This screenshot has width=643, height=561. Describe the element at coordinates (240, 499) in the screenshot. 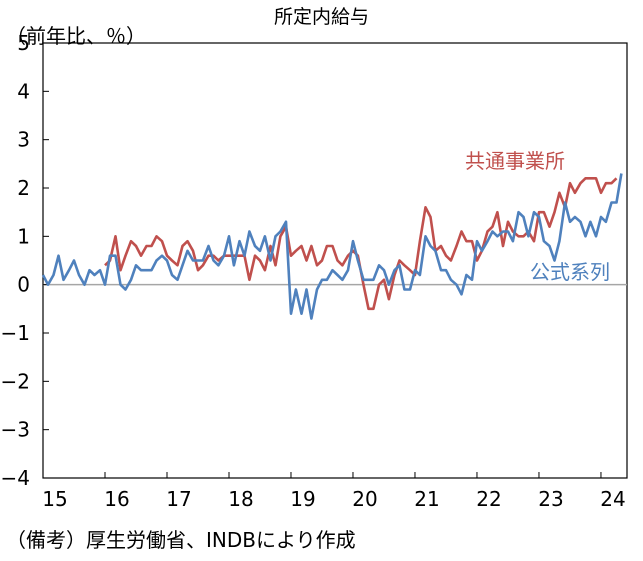

I see `x-tick-label: 18` at that location.